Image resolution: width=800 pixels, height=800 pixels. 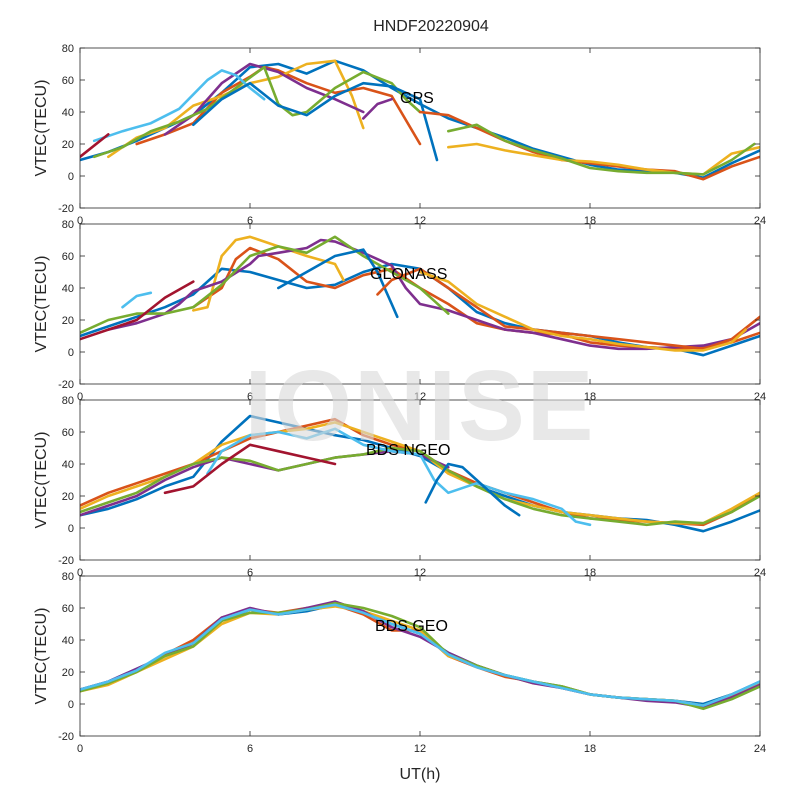 I want to click on panel-label: BDS GEO, so click(x=411, y=626).